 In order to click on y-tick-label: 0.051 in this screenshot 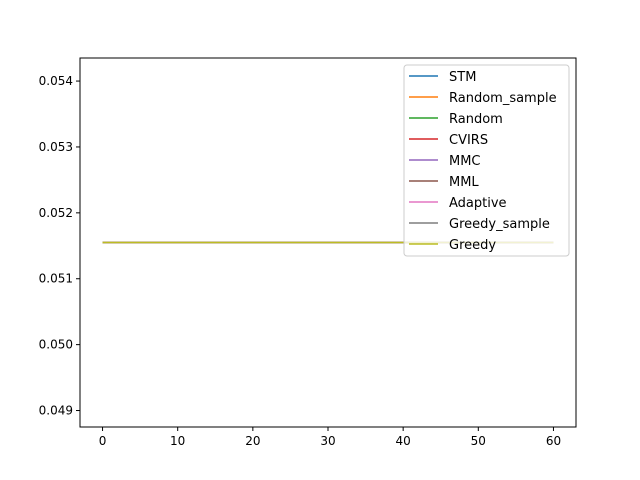, I will do `click(56, 279)`.